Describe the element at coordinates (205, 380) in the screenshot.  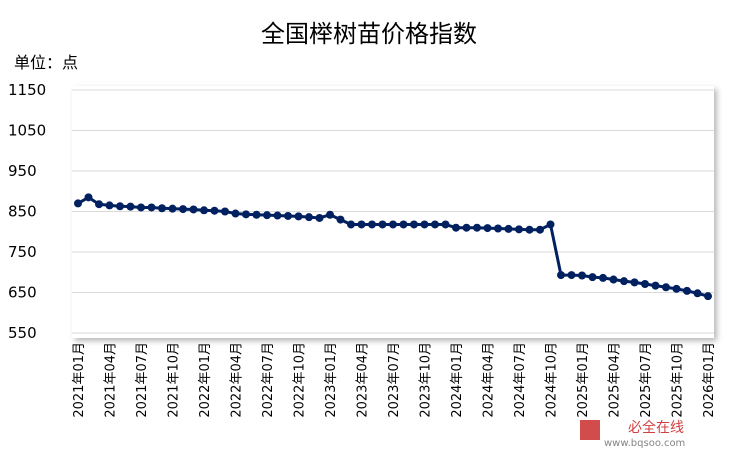
I see `x-tick-label: 2022年01月` at that location.